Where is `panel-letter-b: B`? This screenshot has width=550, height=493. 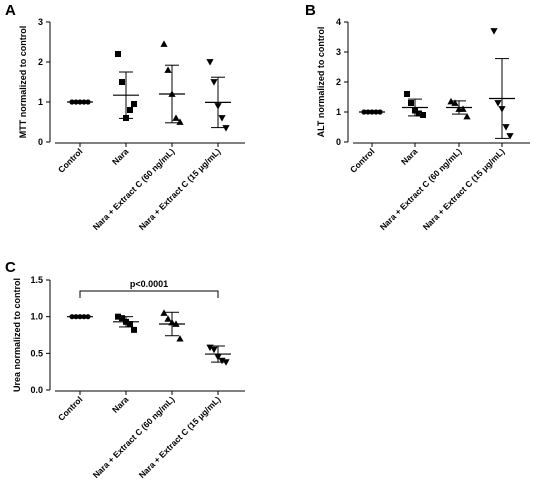
panel-letter-b: B is located at coordinates (310, 10).